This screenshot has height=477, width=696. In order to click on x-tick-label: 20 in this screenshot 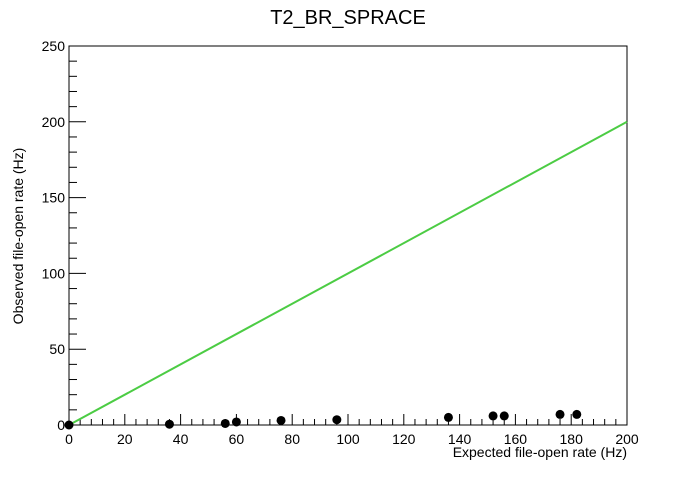, I will do `click(125, 439)`.